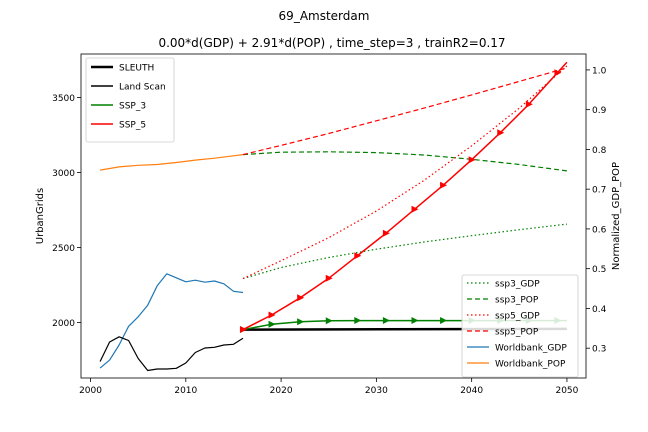 The image size is (648, 432). I want to click on series-line-ssp3-gdp, so click(404, 251).